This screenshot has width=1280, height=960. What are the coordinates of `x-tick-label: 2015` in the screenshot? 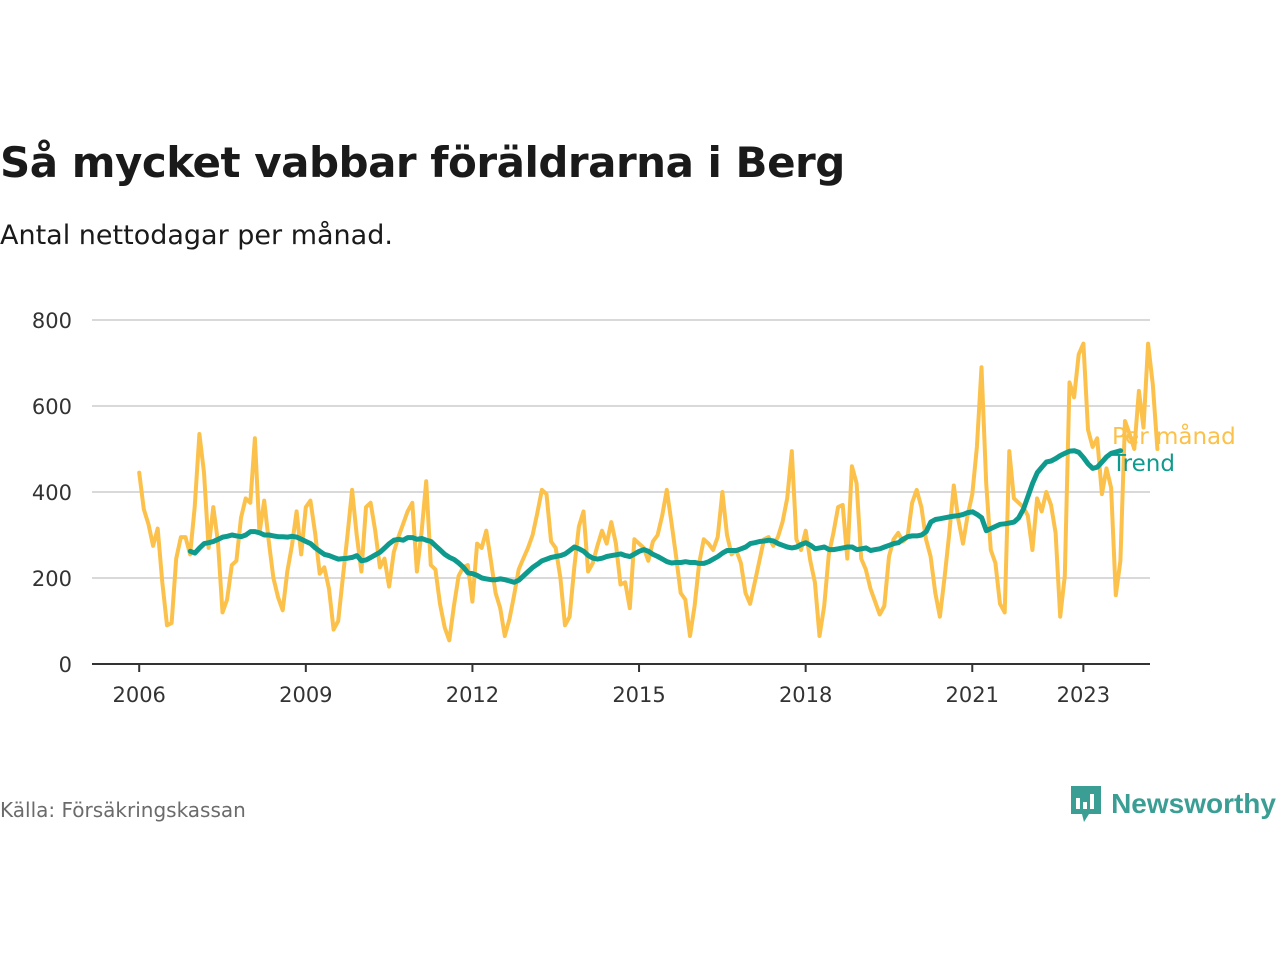 It's located at (638, 695).